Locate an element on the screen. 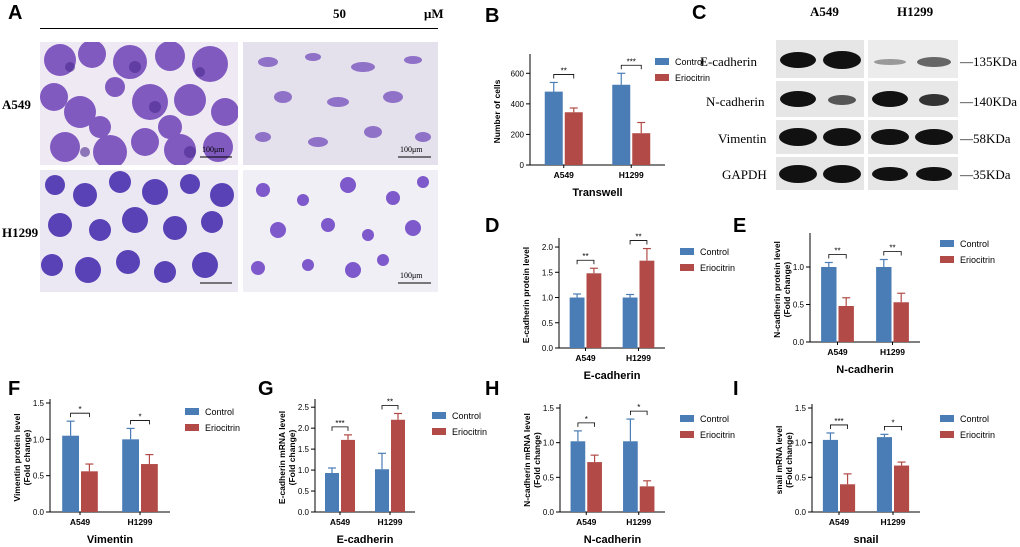 This screenshot has height=547, width=1020. micrograph-a549-control: 100μm is located at coordinates (139, 103).